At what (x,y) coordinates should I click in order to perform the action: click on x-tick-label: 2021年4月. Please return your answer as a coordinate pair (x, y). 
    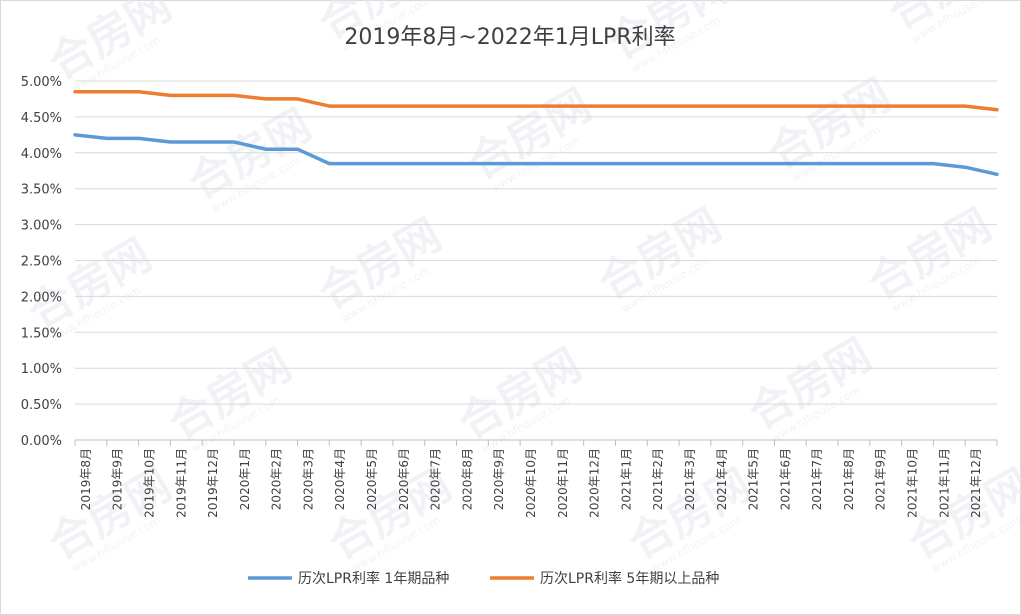
    Looking at the image, I should click on (722, 479).